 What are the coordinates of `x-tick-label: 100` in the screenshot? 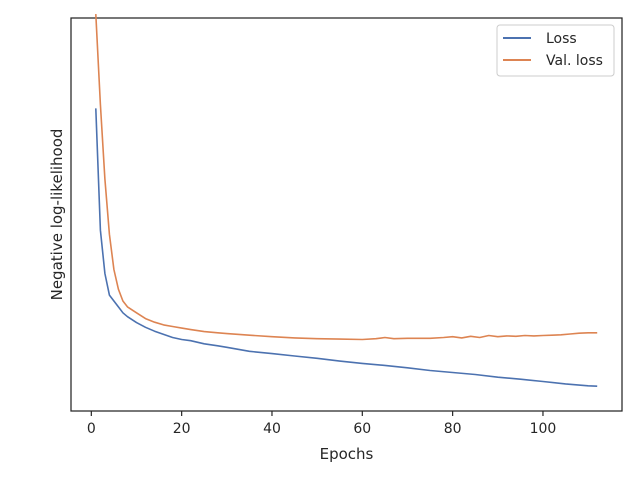 It's located at (543, 429).